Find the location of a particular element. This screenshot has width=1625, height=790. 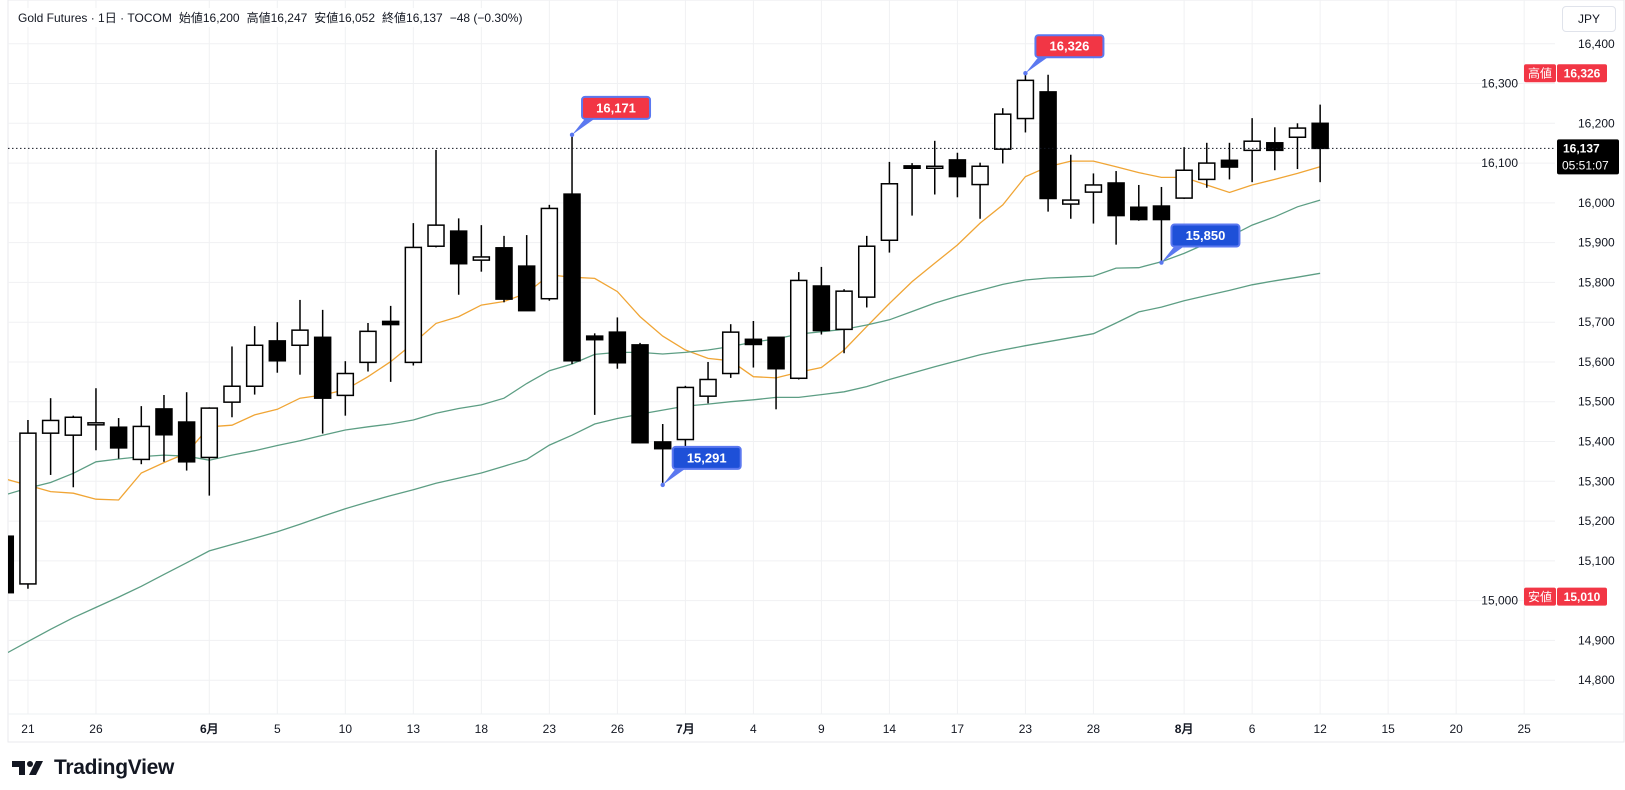

time-tick-label: 20 is located at coordinates (1456, 729).